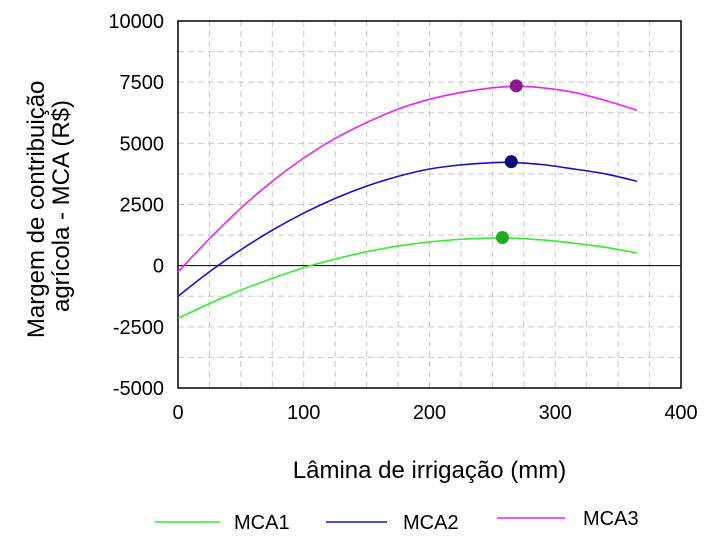 The height and width of the screenshot is (538, 708). Describe the element at coordinates (142, 83) in the screenshot. I see `y-tick-label: 7500` at that location.